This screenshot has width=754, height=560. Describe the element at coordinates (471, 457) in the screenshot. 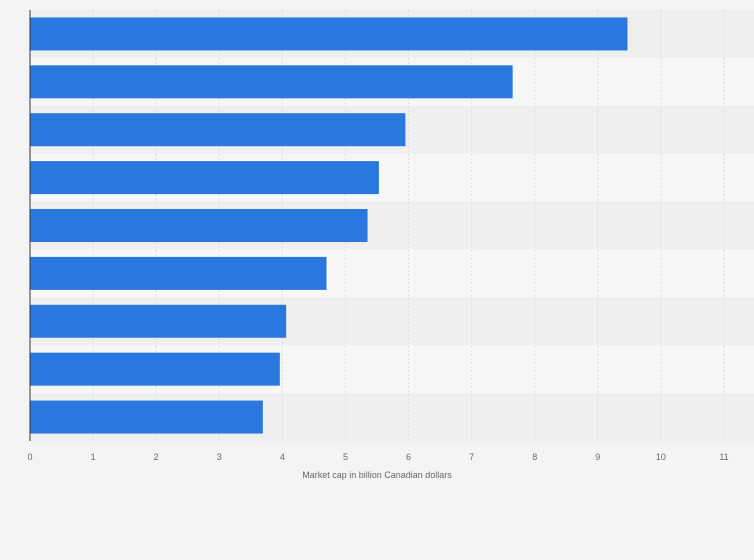

I see `x-tick-label: 7` at that location.